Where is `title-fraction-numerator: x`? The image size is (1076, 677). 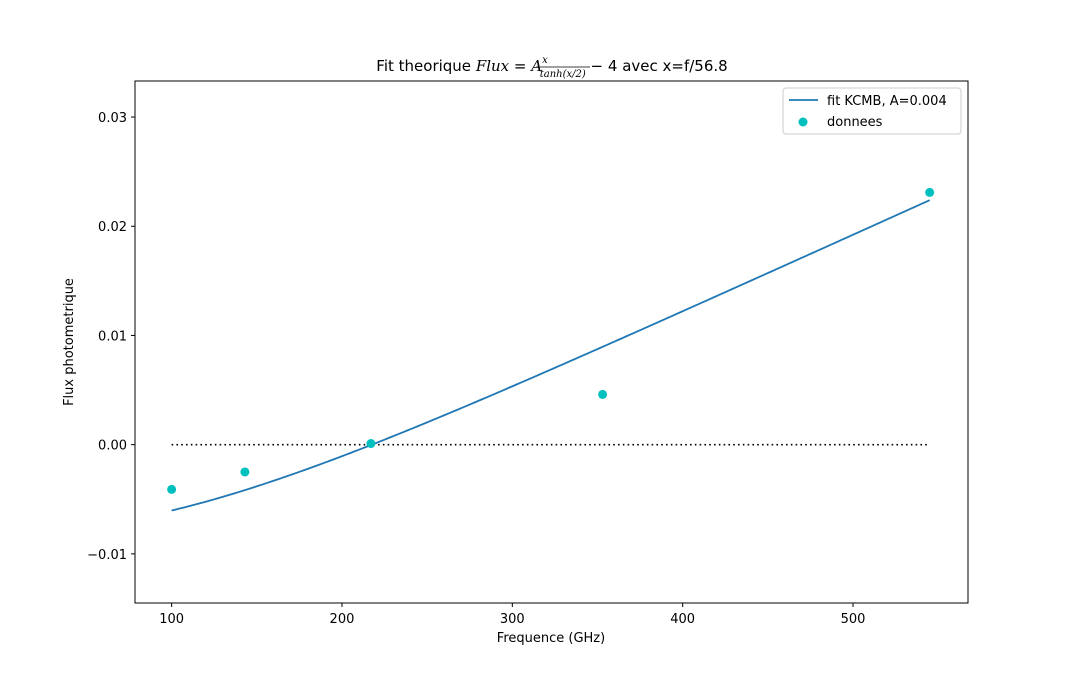 title-fraction-numerator: x is located at coordinates (545, 60).